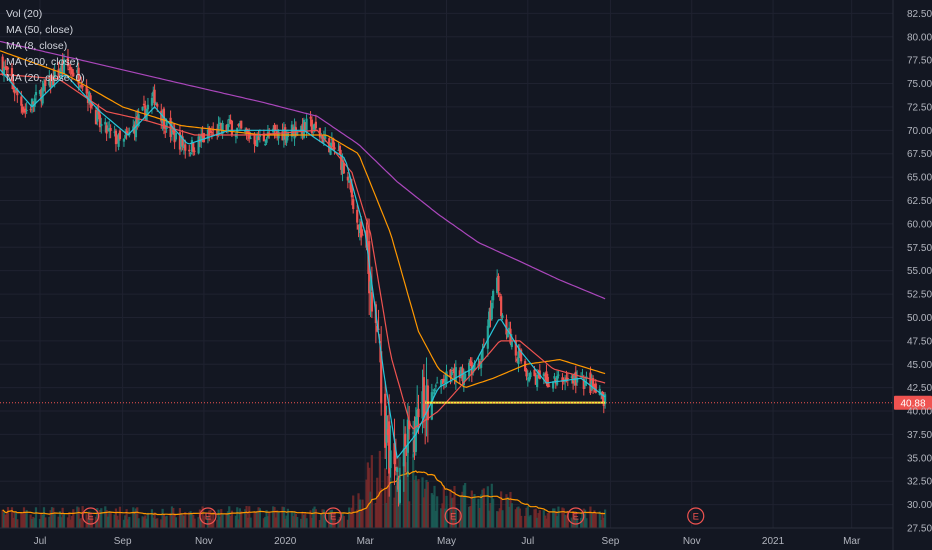 The width and height of the screenshot is (932, 550). What do you see at coordinates (42, 62) in the screenshot?
I see `legend-item-ma200: MA (200, close)` at bounding box center [42, 62].